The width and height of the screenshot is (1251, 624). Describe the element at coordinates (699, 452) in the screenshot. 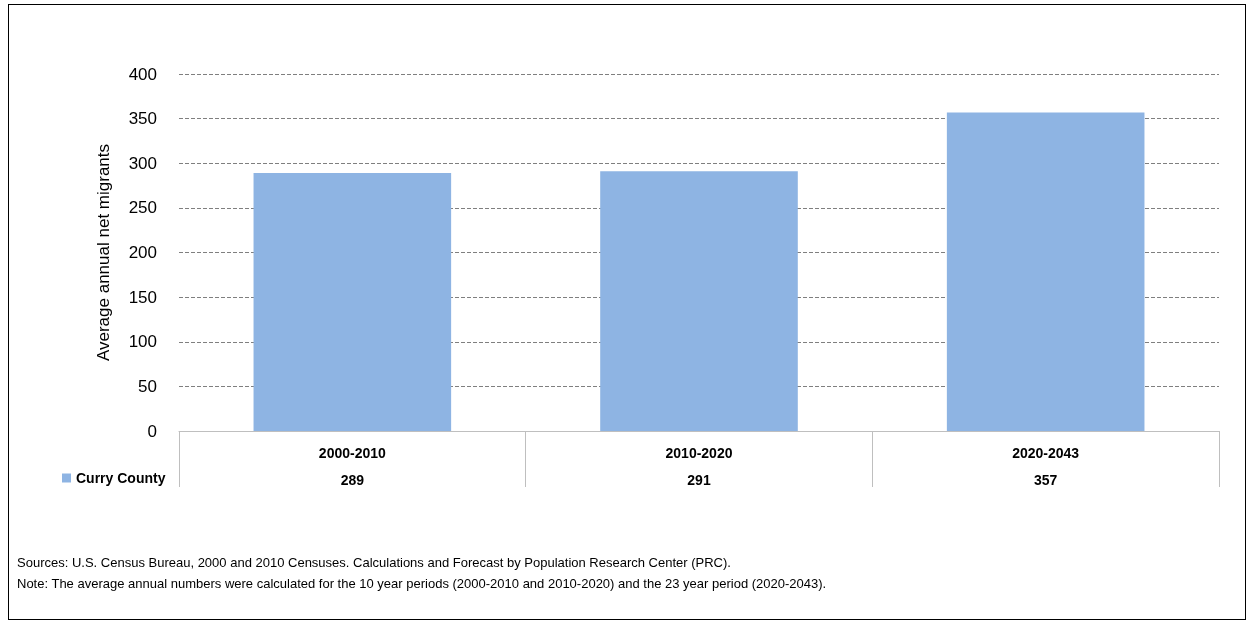

I see `x-tick-label: 2010-2020` at that location.